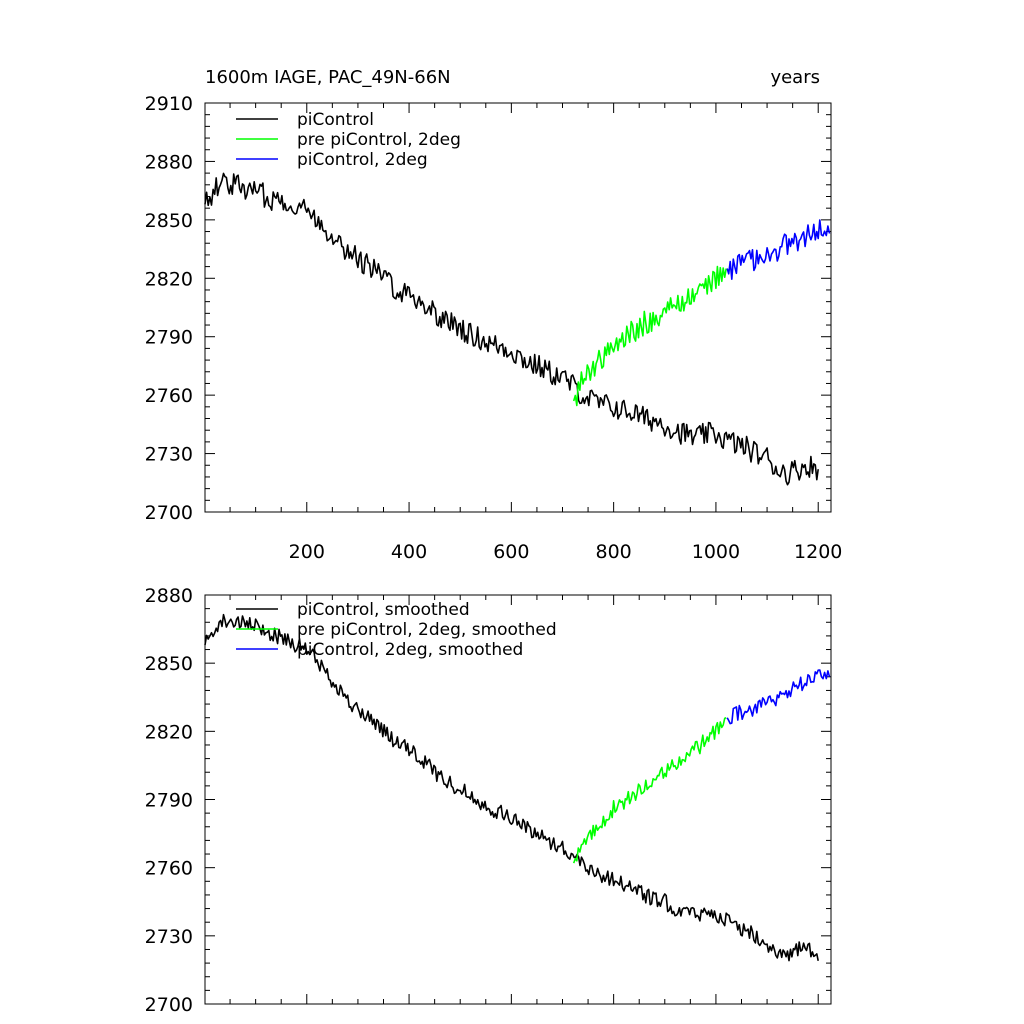 This screenshot has height=1024, width=1024. Describe the element at coordinates (328, 77) in the screenshot. I see `chart-title: 1600m IAGE, PAC_49N-66N` at that location.